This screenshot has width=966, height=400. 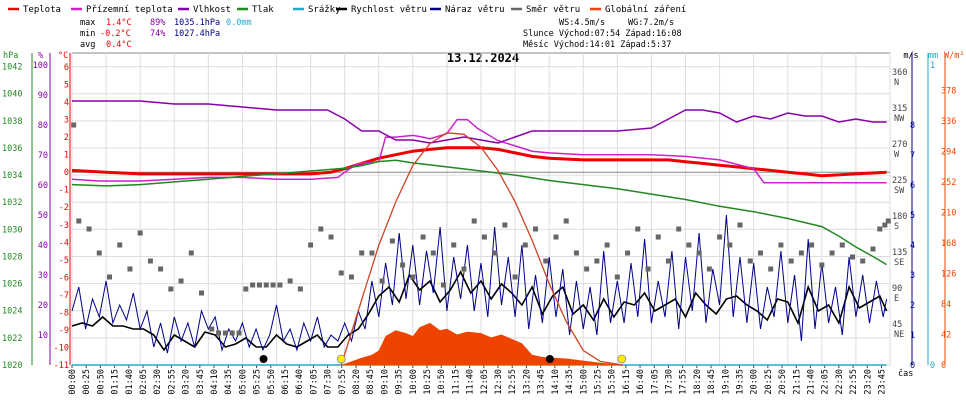 What do you see at coordinates (243, 382) in the screenshot?
I see `x-tick-label: 05:00` at bounding box center [243, 382].